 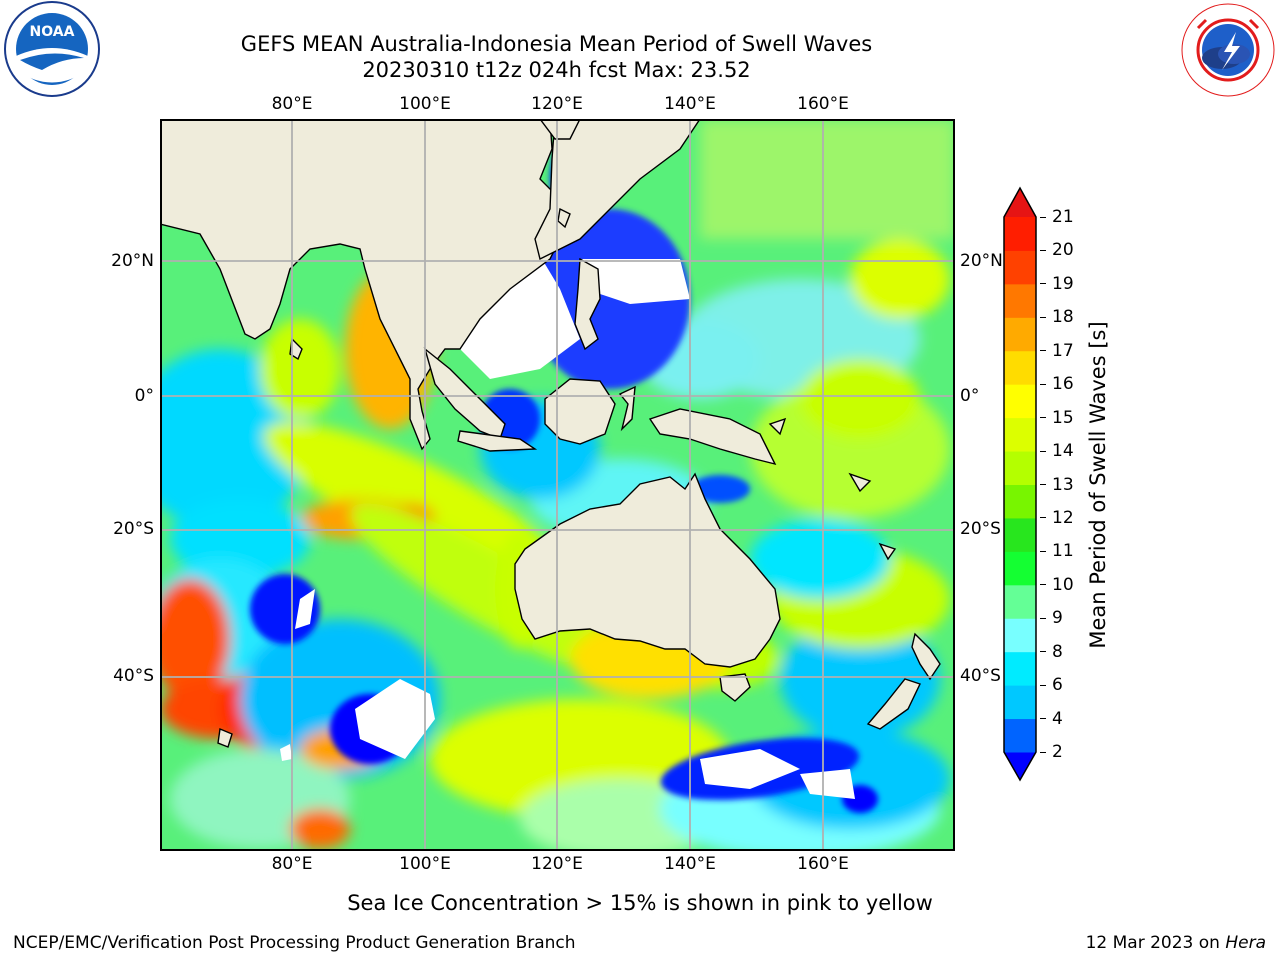 What do you see at coordinates (980, 676) in the screenshot?
I see `y-tick-right-40s: 40°S` at bounding box center [980, 676].